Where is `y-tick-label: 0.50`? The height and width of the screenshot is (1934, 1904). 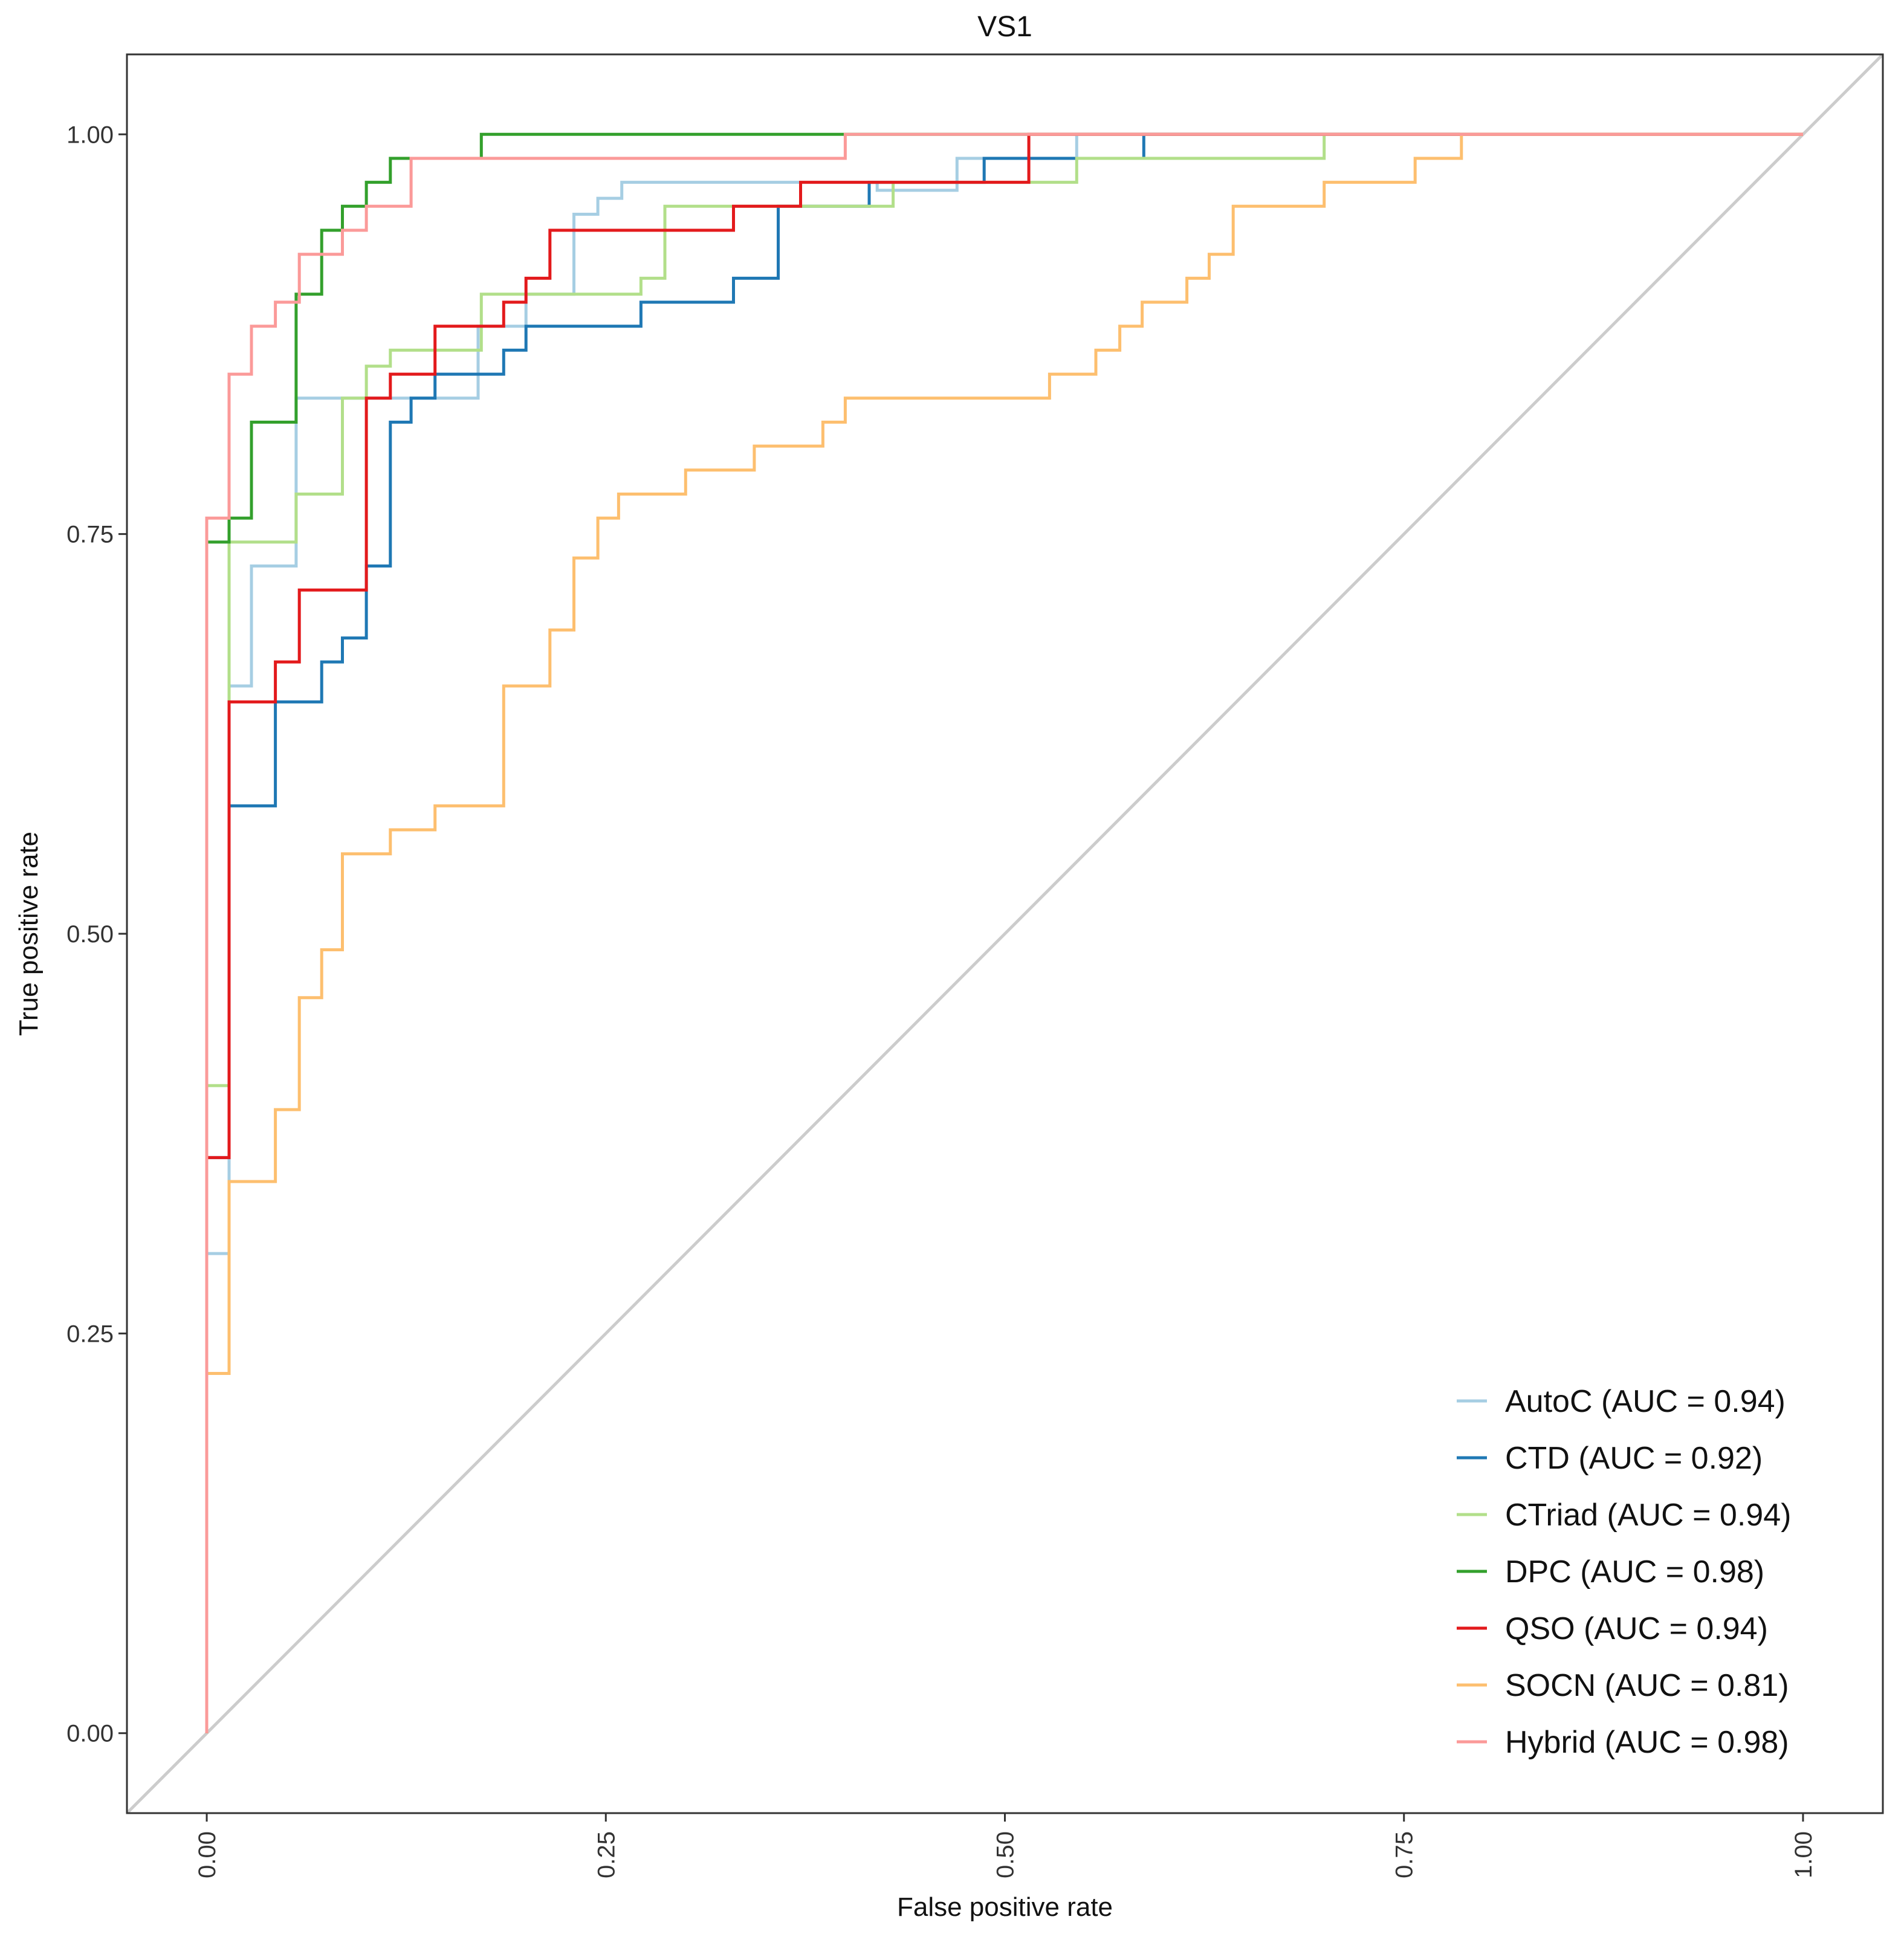
y-tick-label: 0.50 is located at coordinates (90, 934).